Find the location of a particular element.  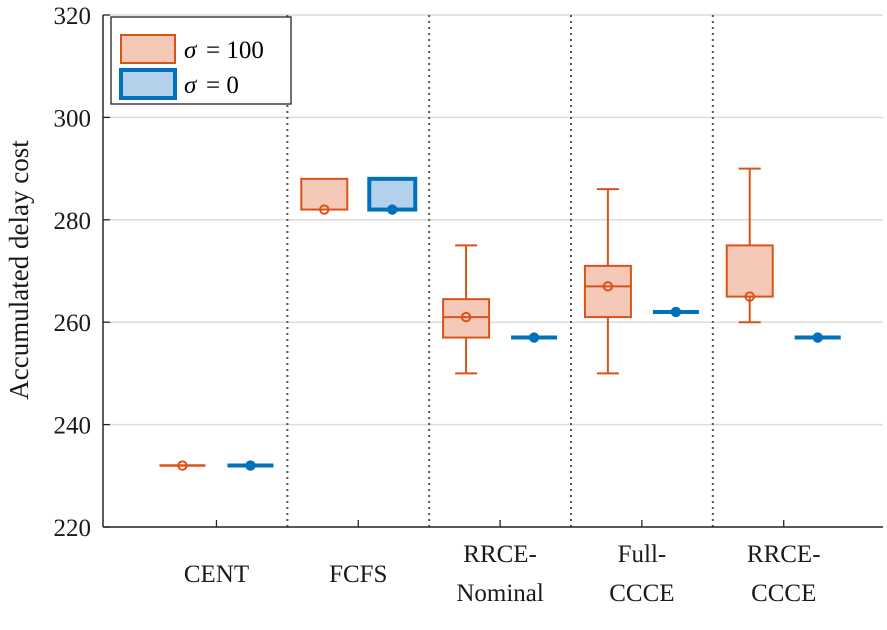

legend-label-sigma-100-symbol: σ is located at coordinates (191, 50).